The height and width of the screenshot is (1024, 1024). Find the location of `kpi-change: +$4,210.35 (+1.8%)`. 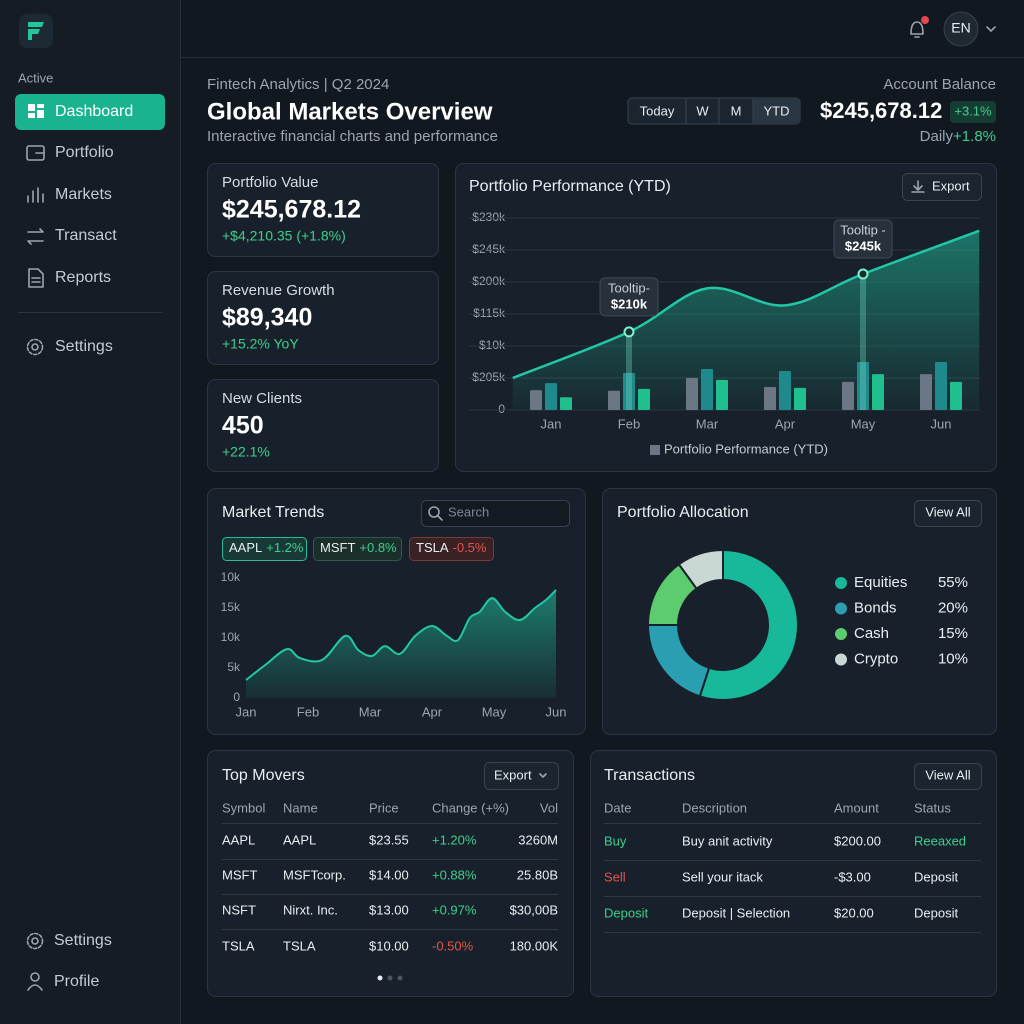

kpi-change: +$4,210.35 (+1.8%) is located at coordinates (284, 236).